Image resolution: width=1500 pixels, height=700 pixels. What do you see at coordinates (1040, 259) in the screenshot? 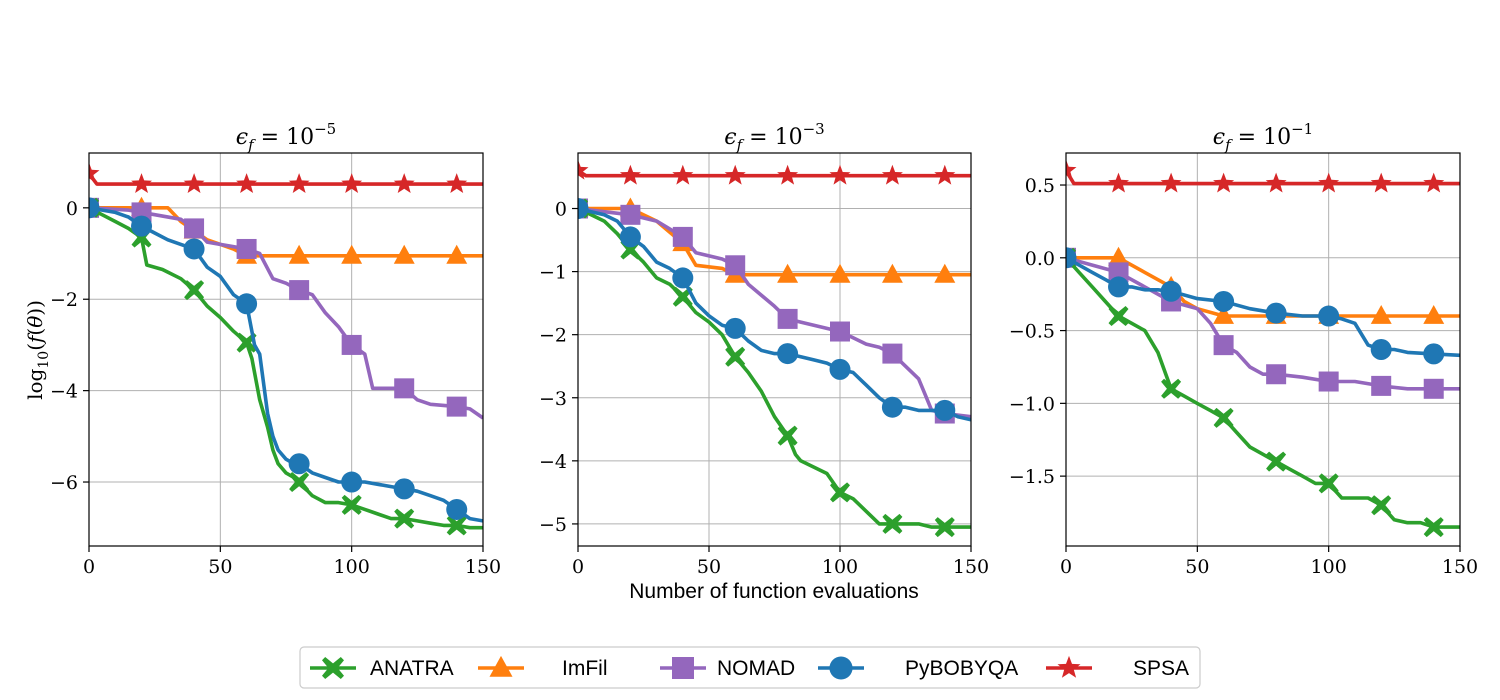
I see `y-tick-label: 0.0` at bounding box center [1040, 259].